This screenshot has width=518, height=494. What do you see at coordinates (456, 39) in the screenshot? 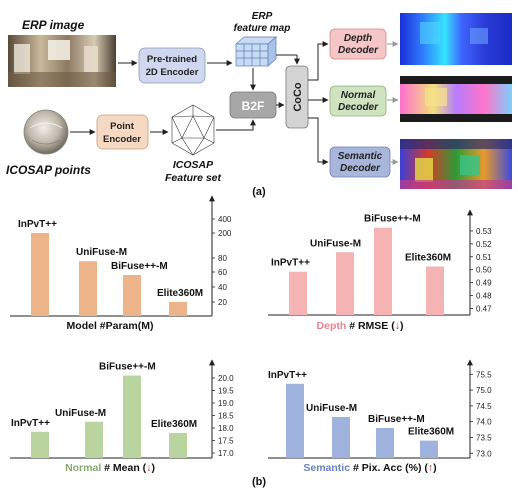
I see `depth-output-map` at bounding box center [456, 39].